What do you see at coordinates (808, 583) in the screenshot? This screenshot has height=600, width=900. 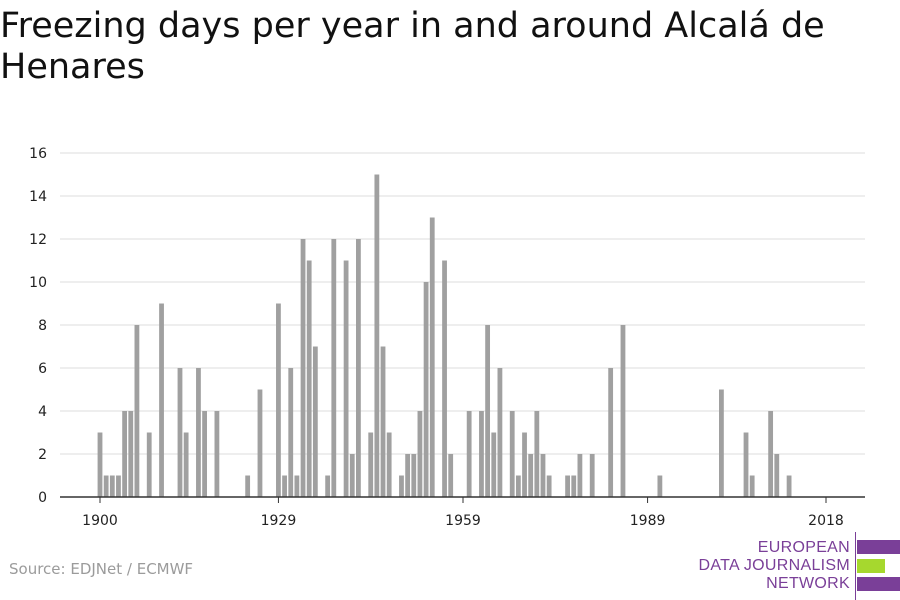 I see `logo-text-line3: NETWORK` at bounding box center [808, 583].